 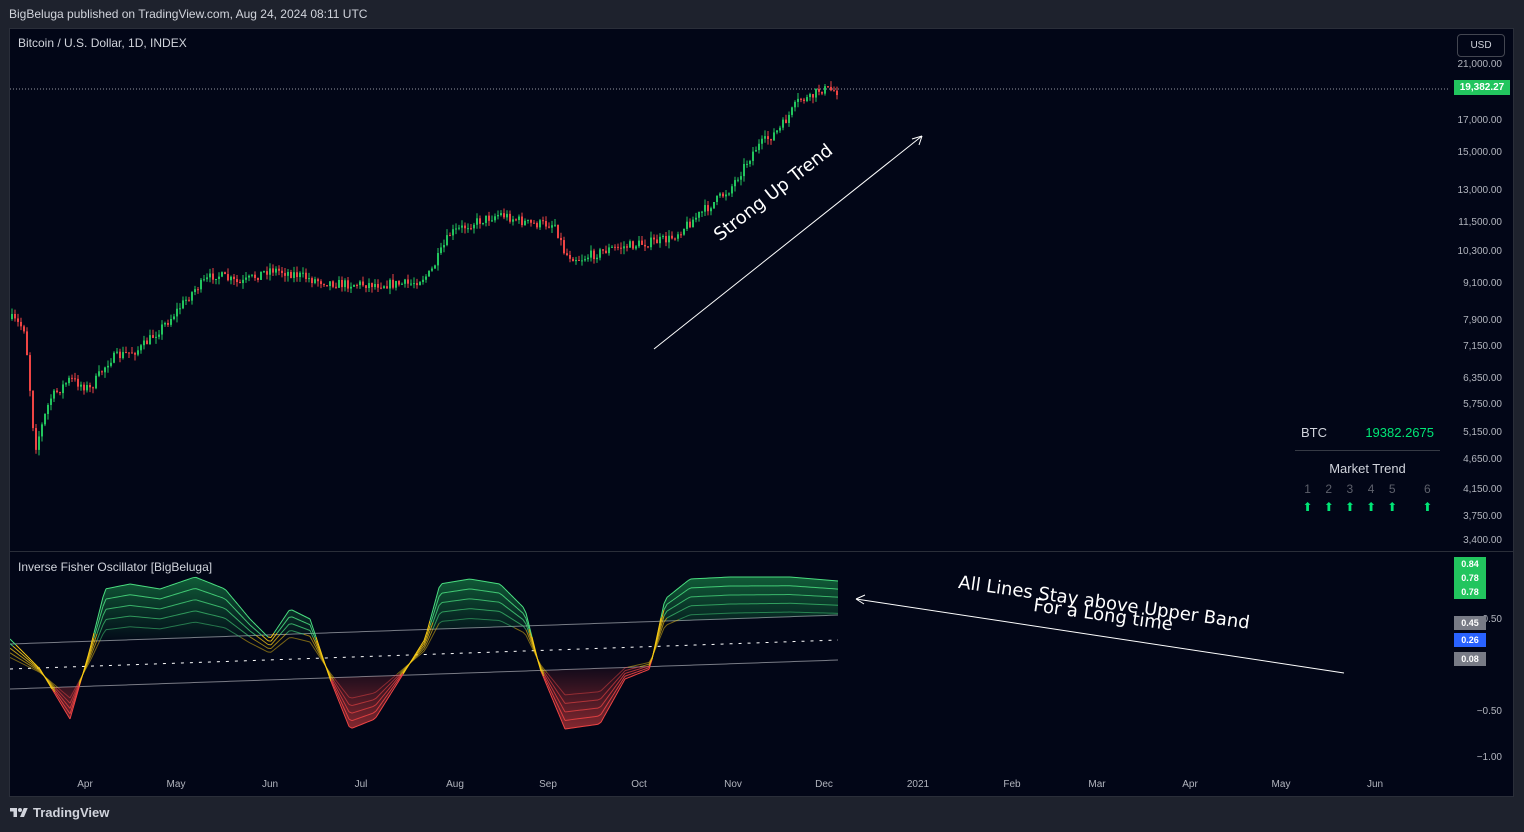 I want to click on symbol-title: Bitcoin / U.S. Dollar, 1D, INDEX, so click(x=102, y=43).